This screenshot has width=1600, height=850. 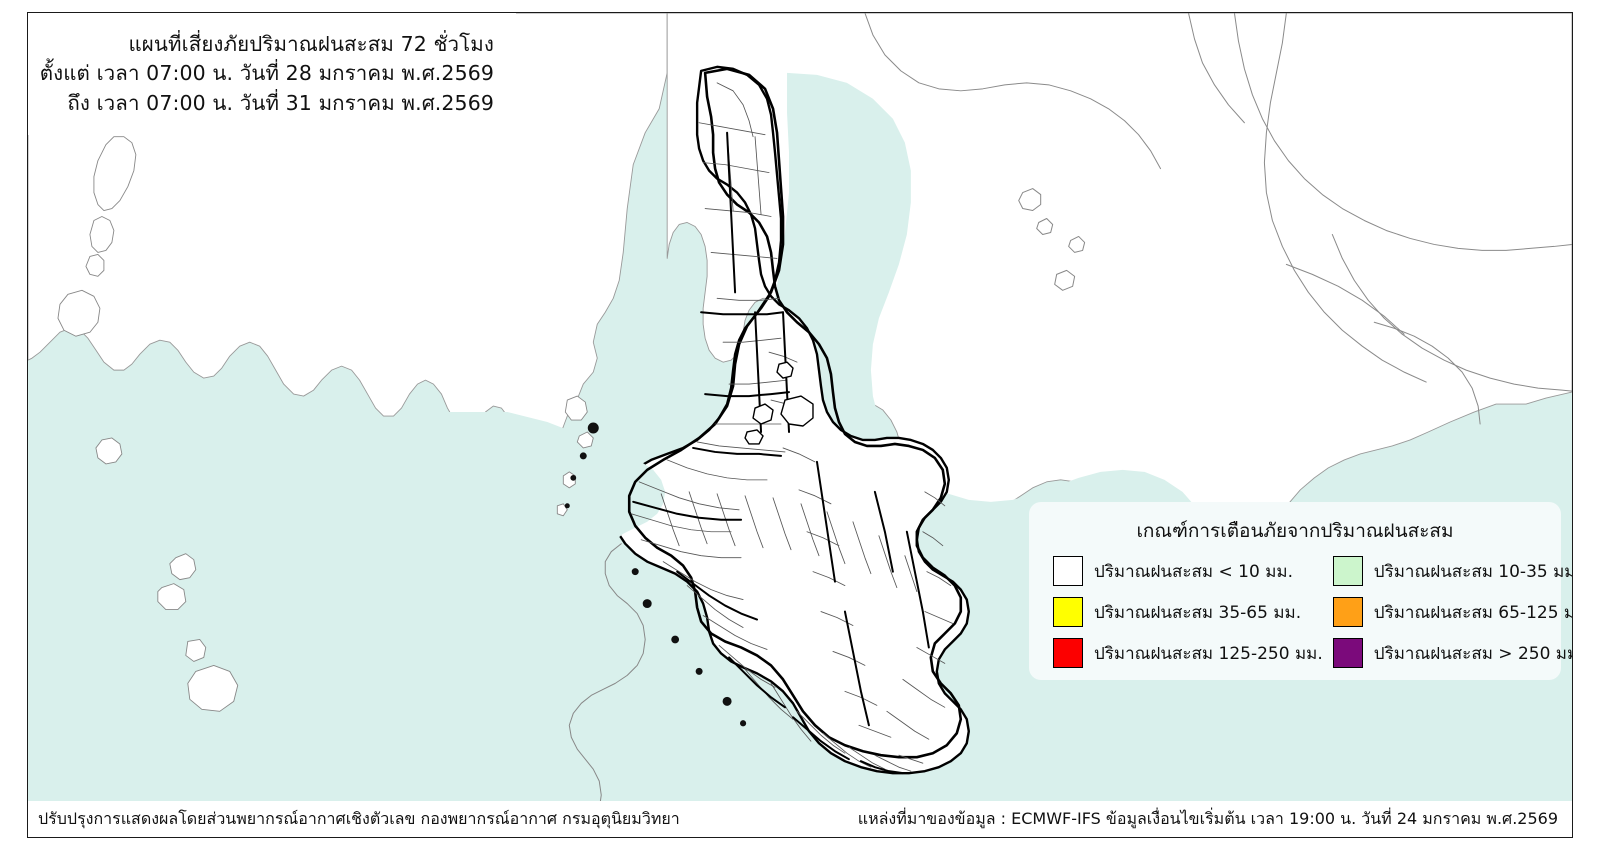 I want to click on legend-label-65-125: ปริมาณฝนสะสม 65-125 มม., so click(x=1473, y=612).